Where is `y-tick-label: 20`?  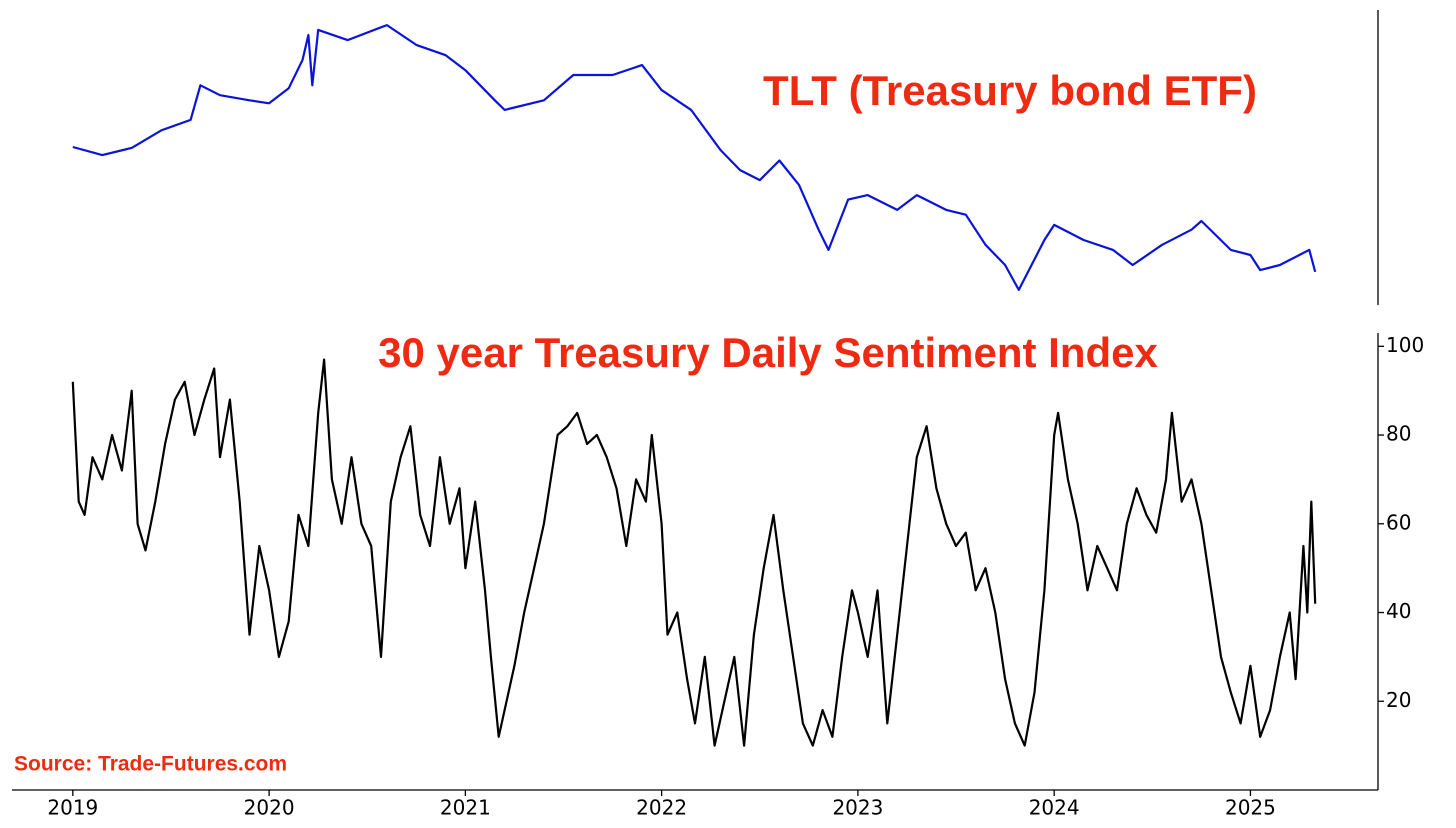
y-tick-label: 20 is located at coordinates (1398, 700).